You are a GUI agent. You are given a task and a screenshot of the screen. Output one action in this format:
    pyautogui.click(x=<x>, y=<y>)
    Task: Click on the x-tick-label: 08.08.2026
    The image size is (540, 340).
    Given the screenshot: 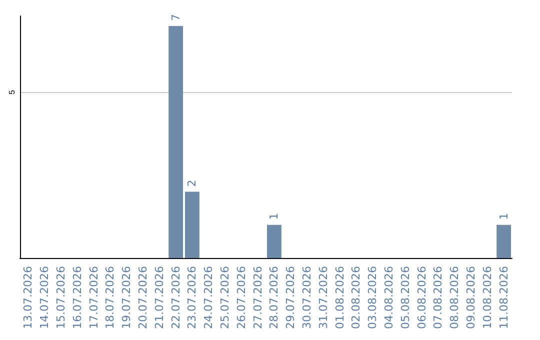 What is the action you would take?
    pyautogui.click(x=455, y=298)
    